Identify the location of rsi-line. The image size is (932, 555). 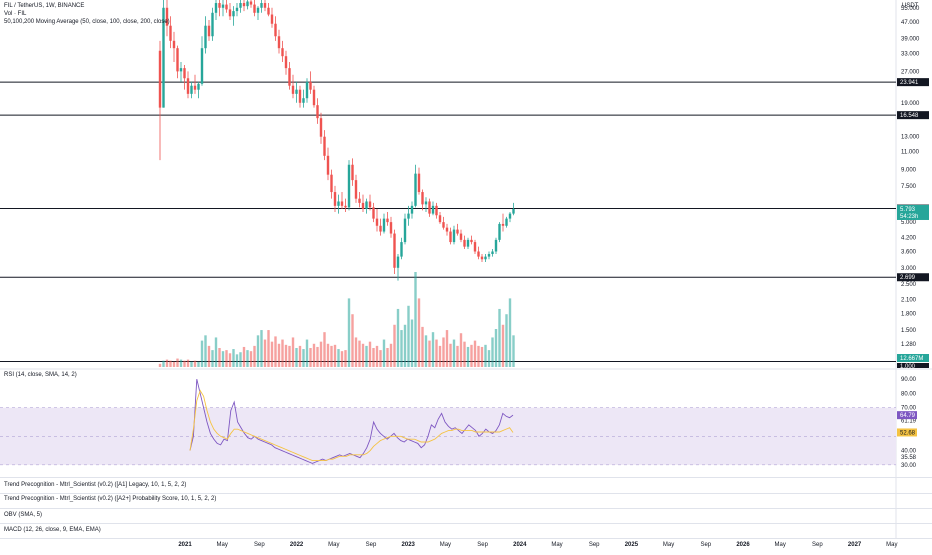
(351, 421).